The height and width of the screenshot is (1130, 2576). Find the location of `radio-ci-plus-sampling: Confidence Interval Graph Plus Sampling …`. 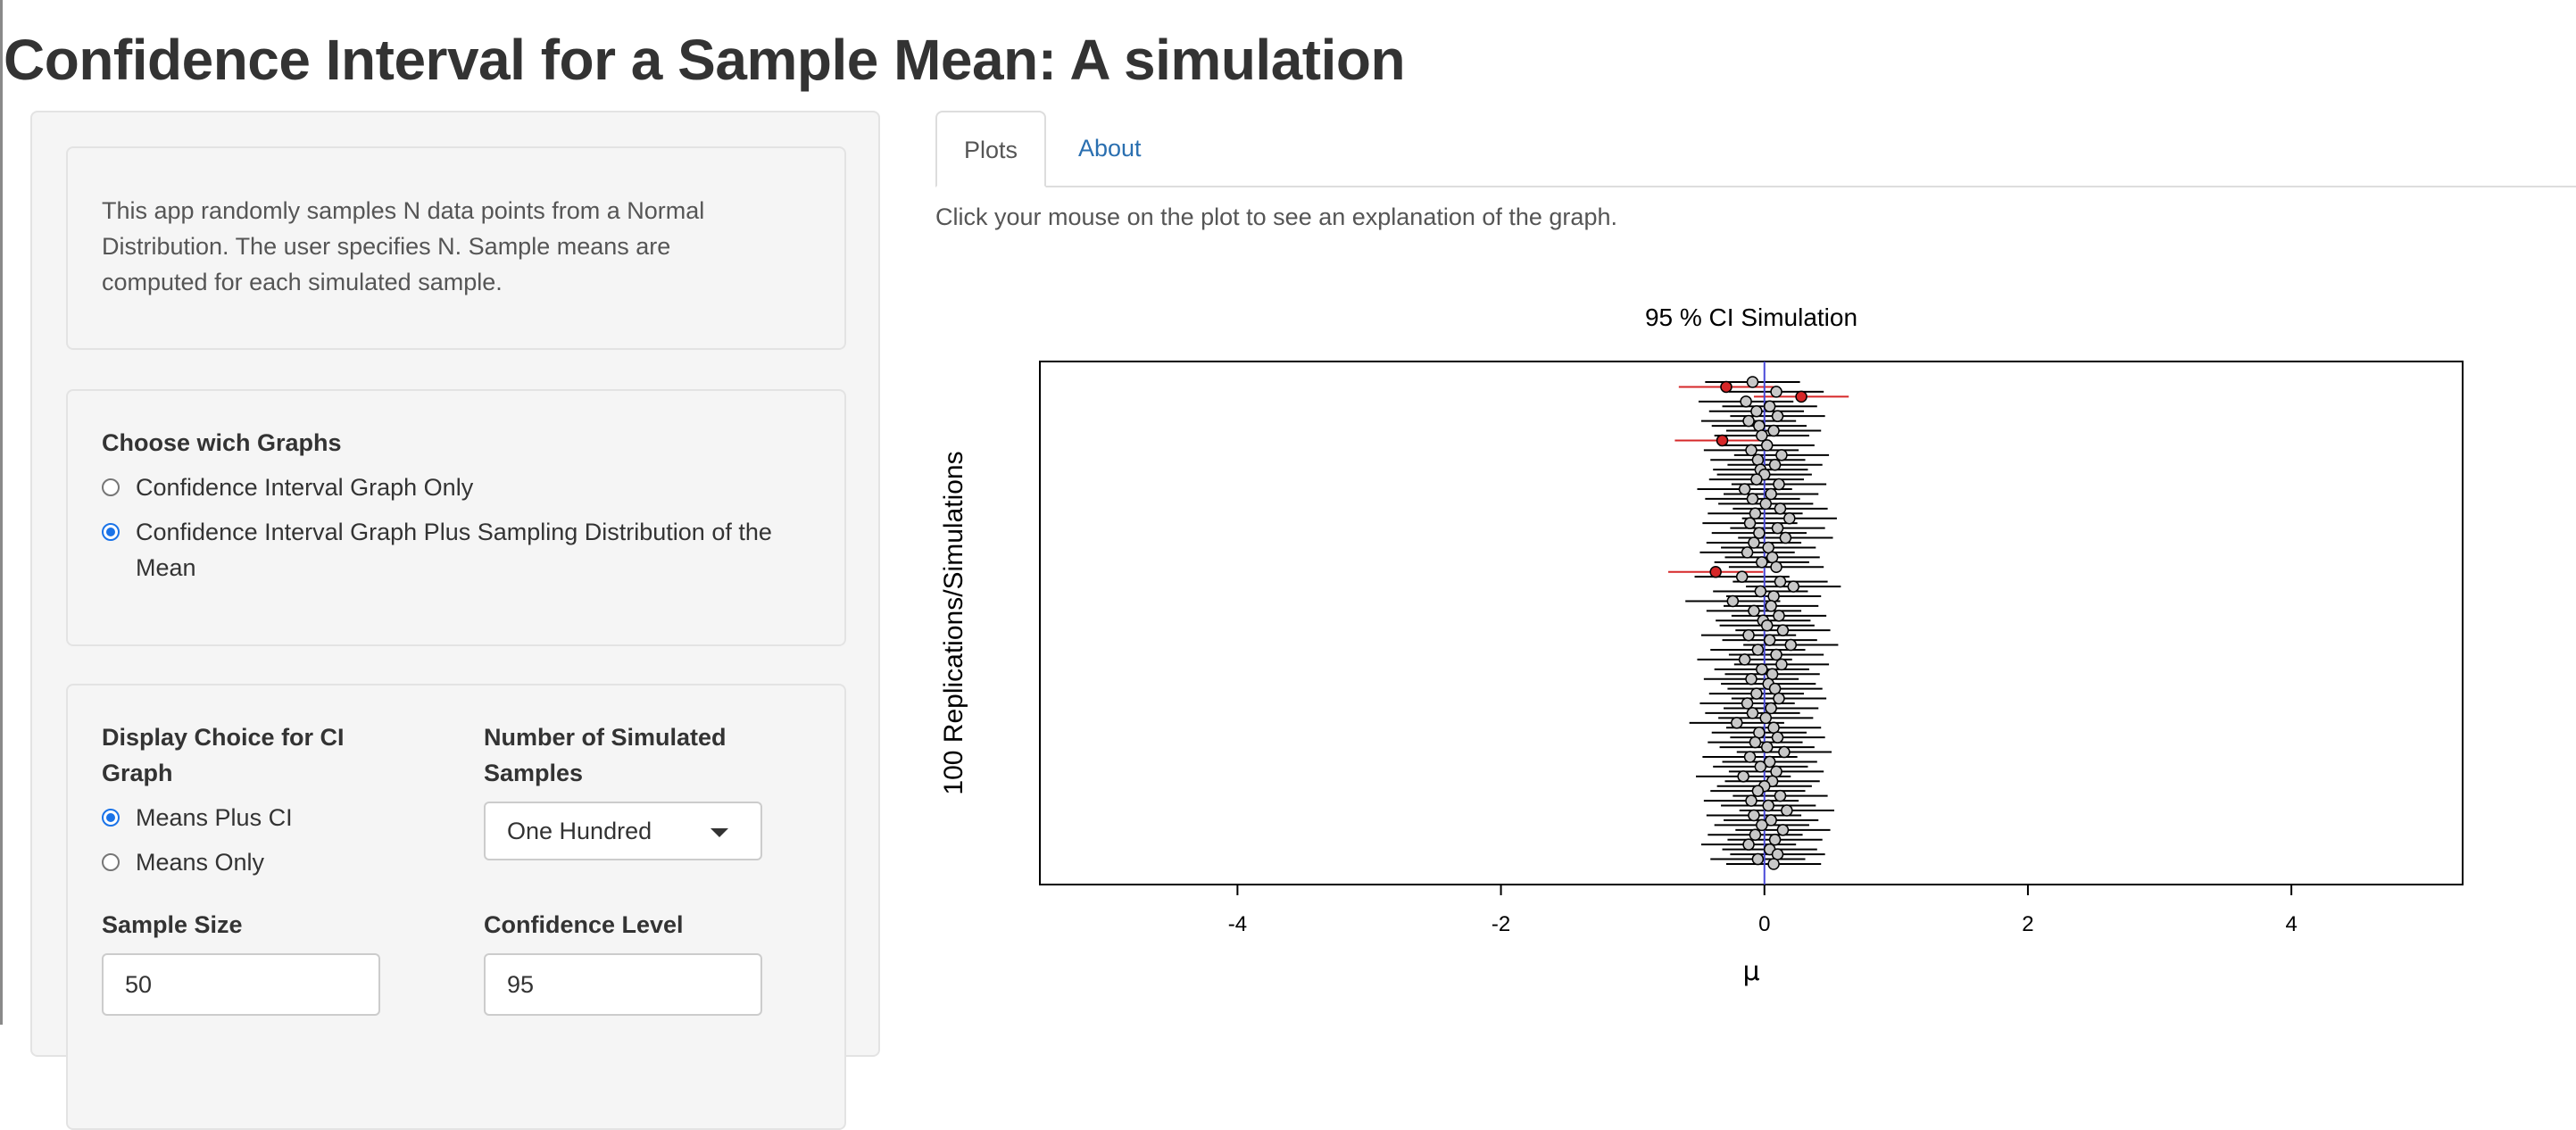

radio-ci-plus-sampling: Confidence Interval Graph Plus Sampling … is located at coordinates (437, 550).